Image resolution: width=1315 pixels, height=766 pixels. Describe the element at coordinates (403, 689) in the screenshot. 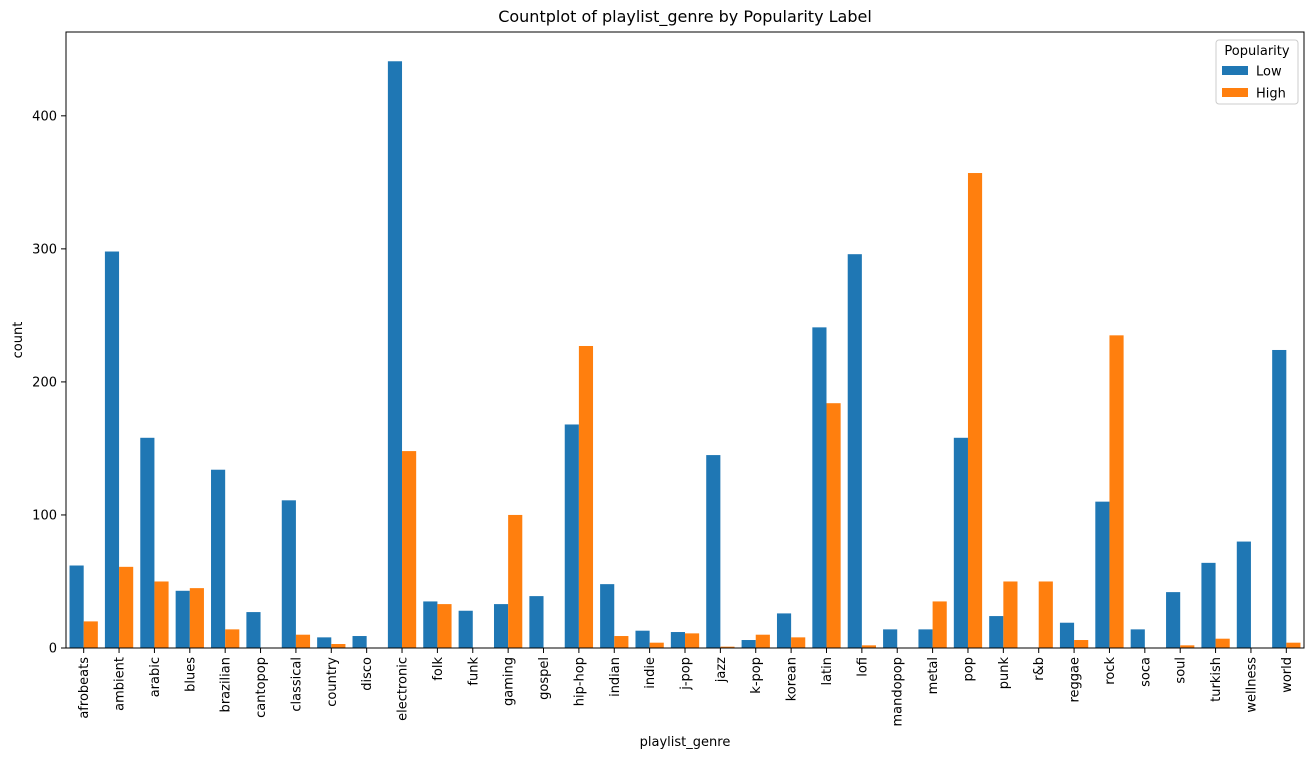

I see `x-tick-label: electronic` at that location.